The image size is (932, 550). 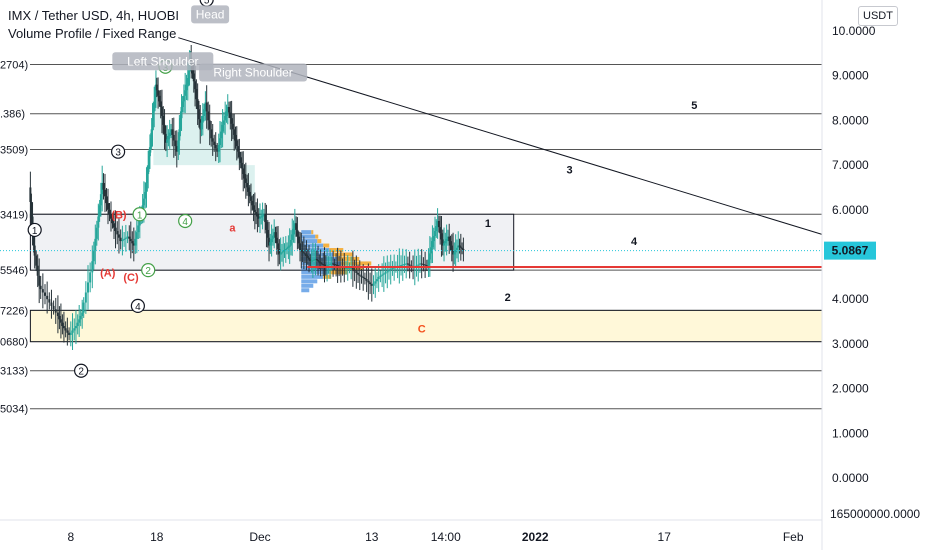 What do you see at coordinates (317, 236) in the screenshot?
I see `profile-bar-down` at bounding box center [317, 236].